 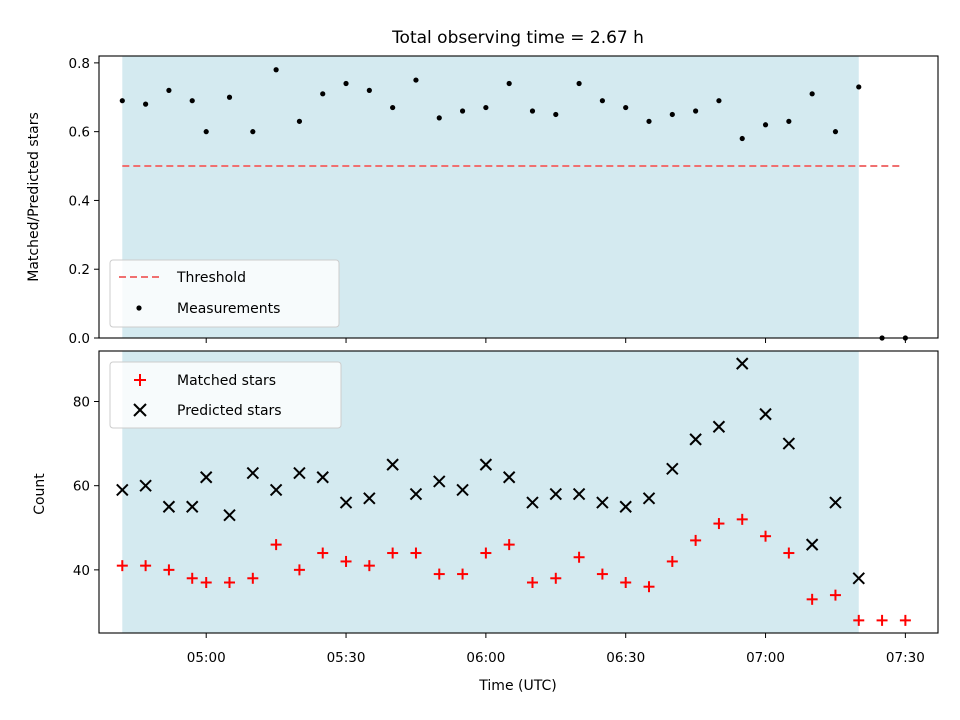 I want to click on top-y-axis-label: Matched/Predicted stars, so click(x=34, y=197).